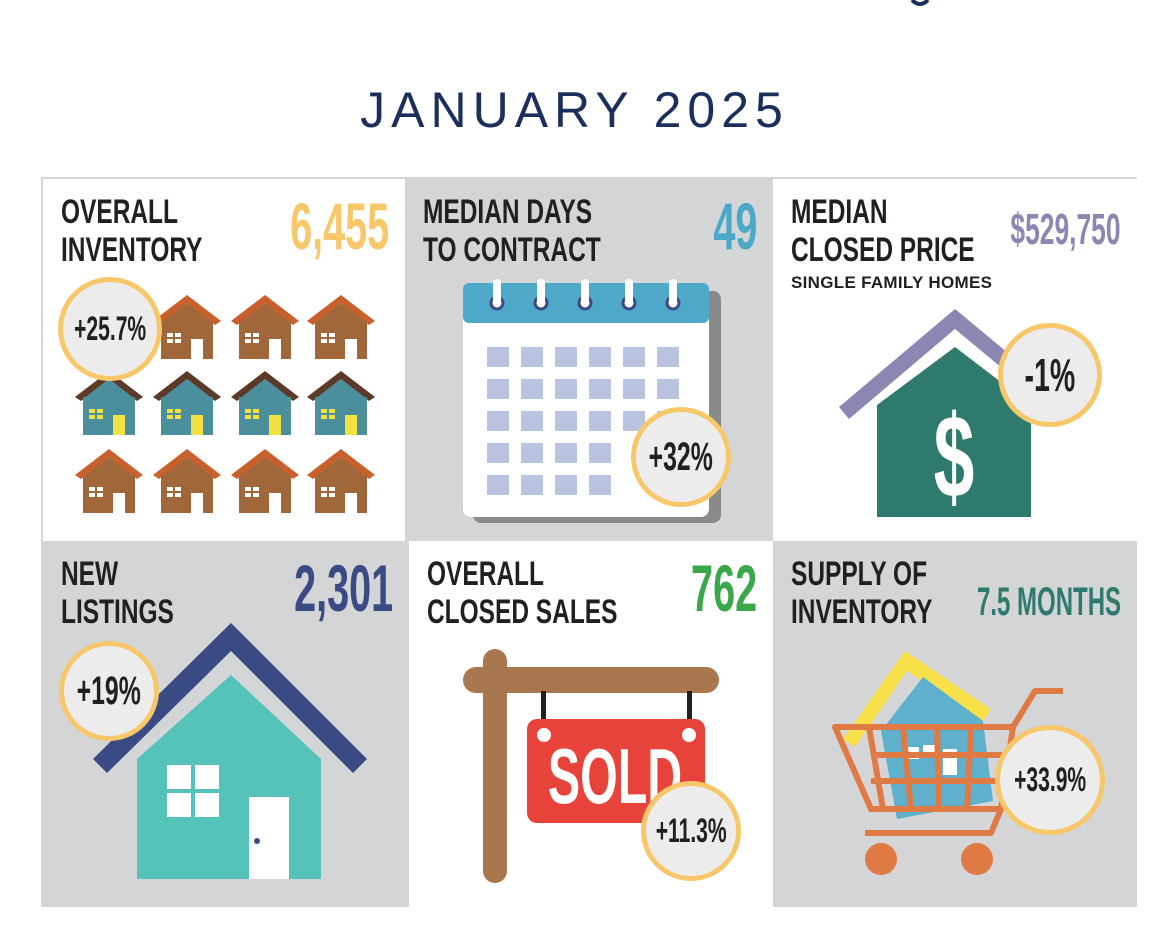 The height and width of the screenshot is (933, 1149). What do you see at coordinates (90, 574) in the screenshot?
I see `label-line-1: NEW` at bounding box center [90, 574].